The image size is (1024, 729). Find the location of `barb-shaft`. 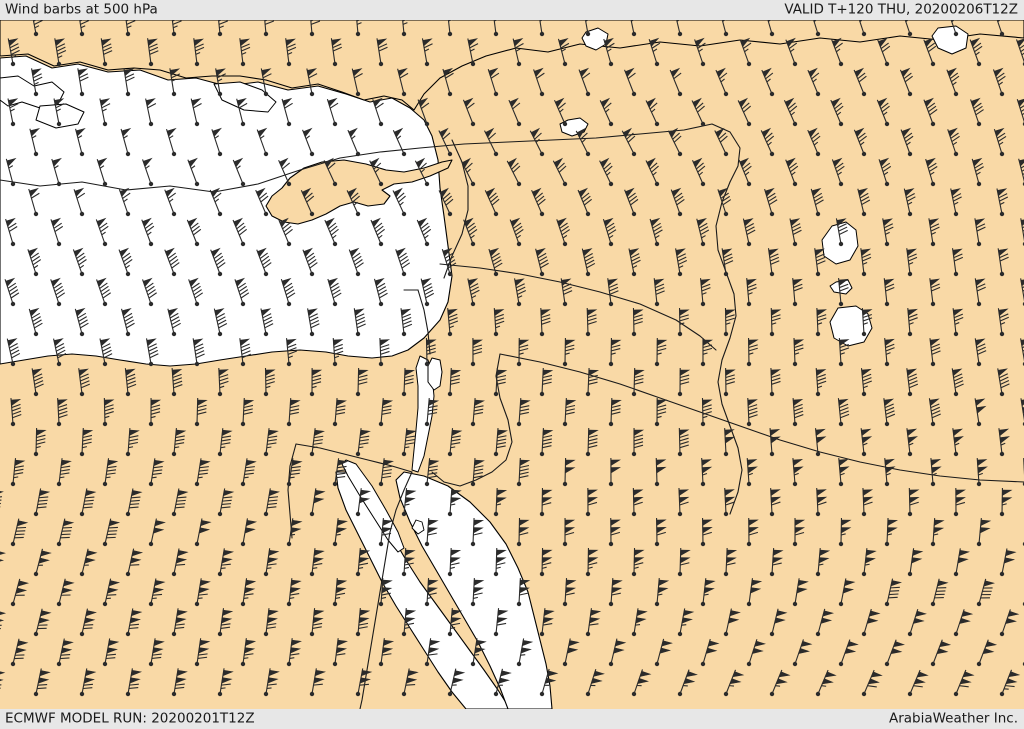

barb-shaft is located at coordinates (127, 27).